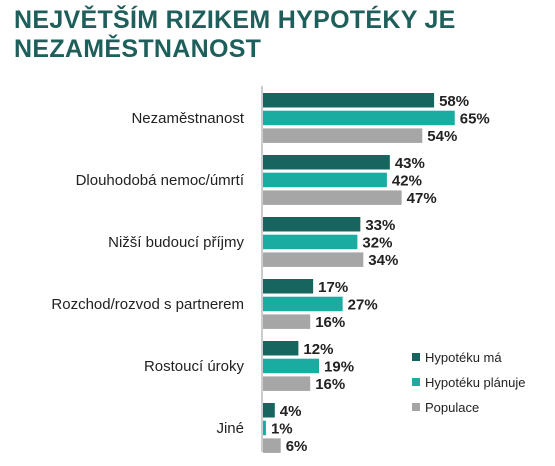  What do you see at coordinates (282, 428) in the screenshot?
I see `data-label: 1%` at bounding box center [282, 428].